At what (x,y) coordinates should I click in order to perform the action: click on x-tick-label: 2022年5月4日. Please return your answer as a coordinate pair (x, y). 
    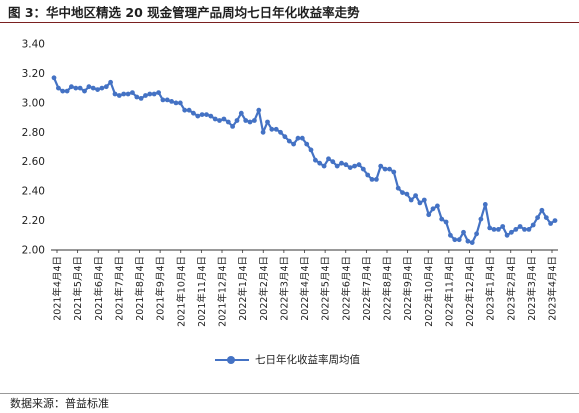
    Looking at the image, I should click on (326, 288).